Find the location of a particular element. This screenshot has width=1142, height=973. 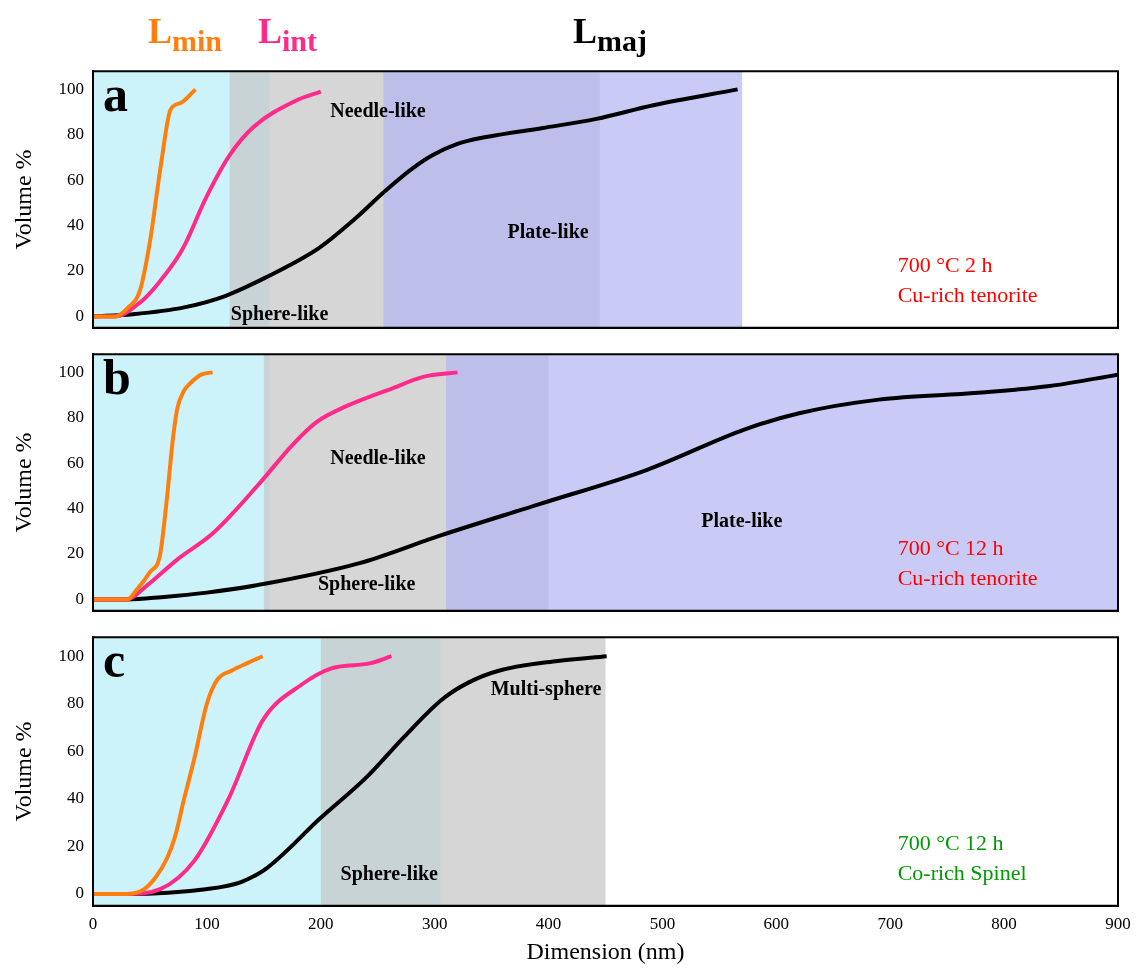

x-tick-label: 300 is located at coordinates (434, 924).